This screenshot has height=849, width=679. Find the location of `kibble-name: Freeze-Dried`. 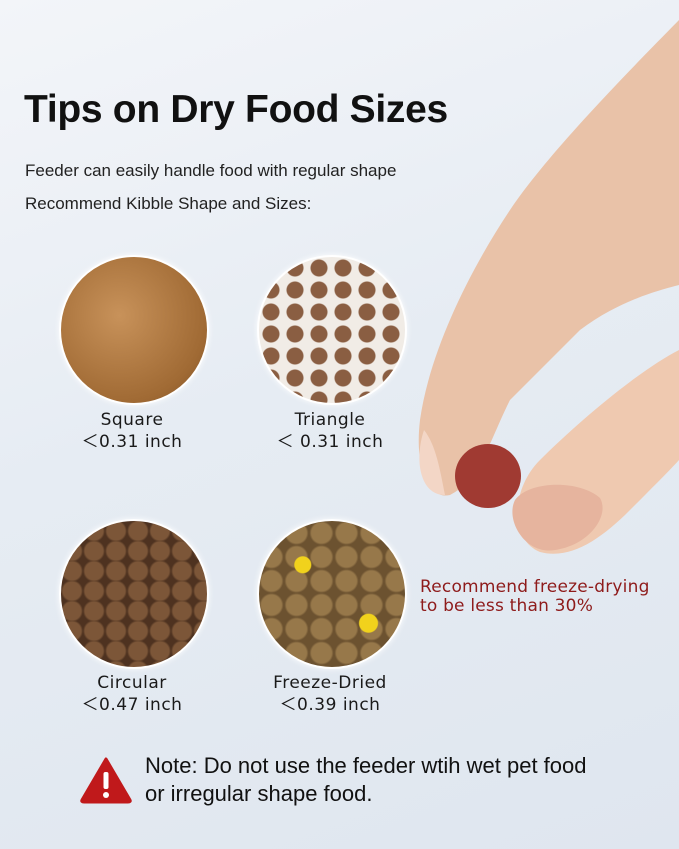

kibble-name: Freeze-Dried is located at coordinates (330, 683).